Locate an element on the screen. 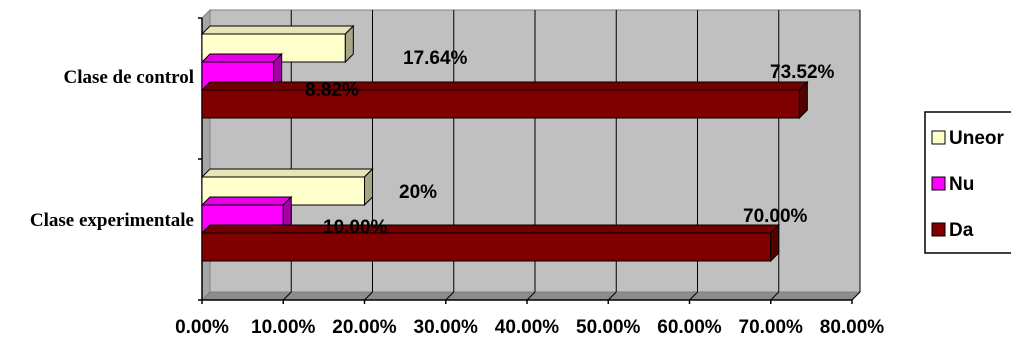  data-label-uneor: 17.64% is located at coordinates (435, 58).